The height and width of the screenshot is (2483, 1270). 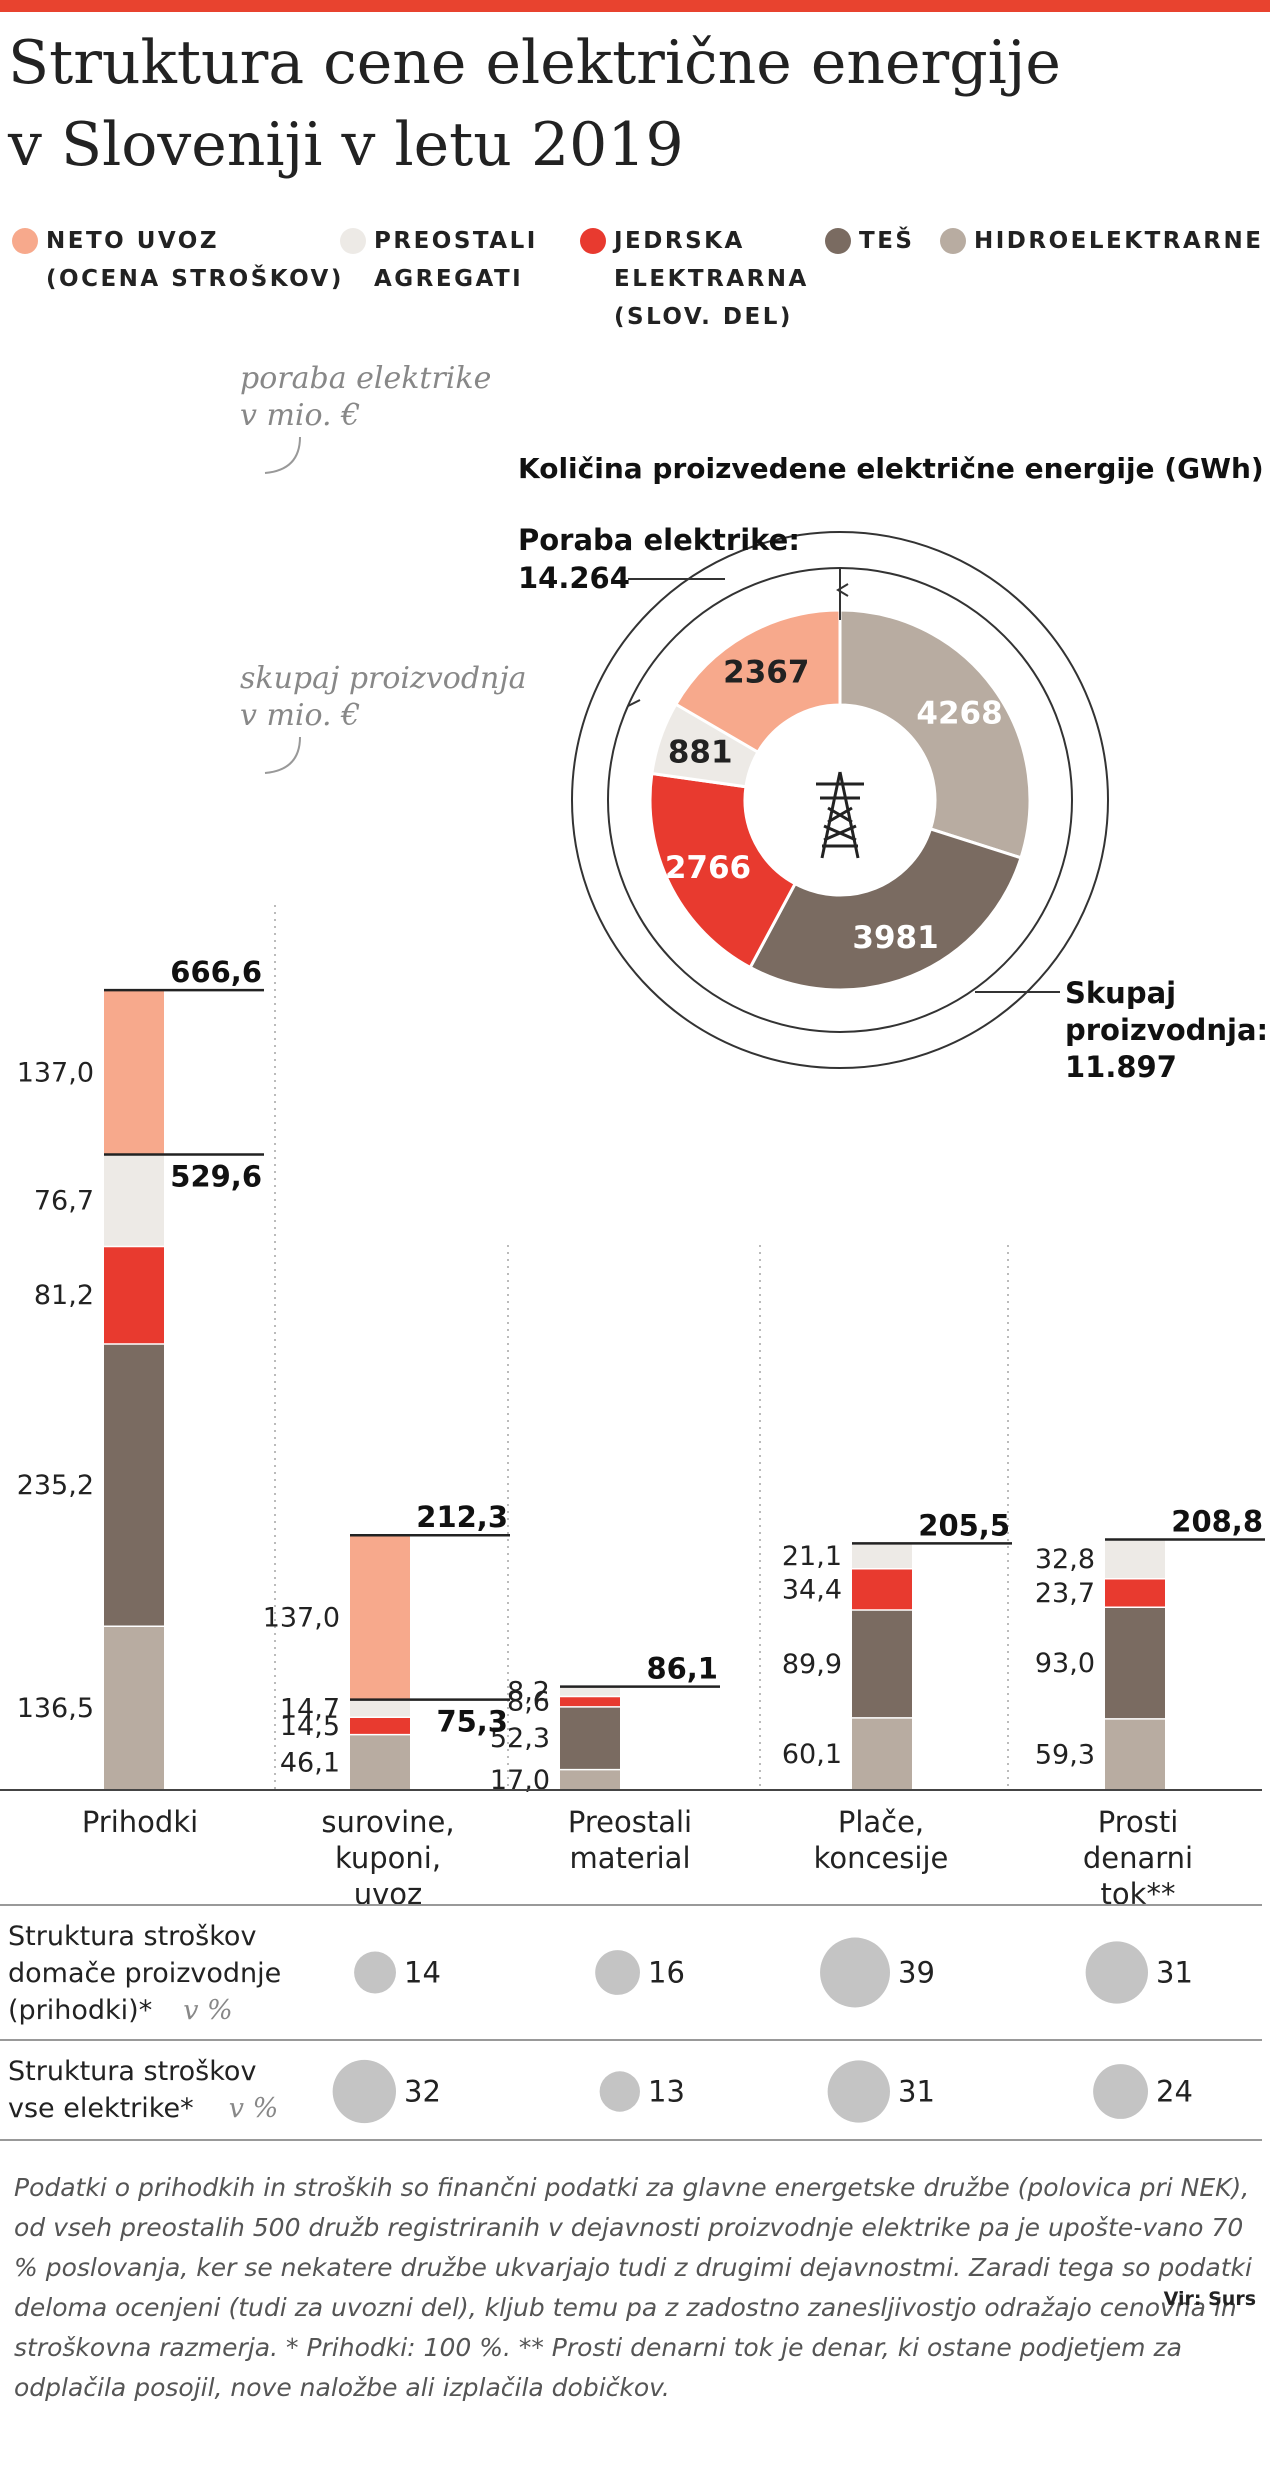 What do you see at coordinates (64, 1295) in the screenshot?
I see `bar-value-label: 81,2` at bounding box center [64, 1295].